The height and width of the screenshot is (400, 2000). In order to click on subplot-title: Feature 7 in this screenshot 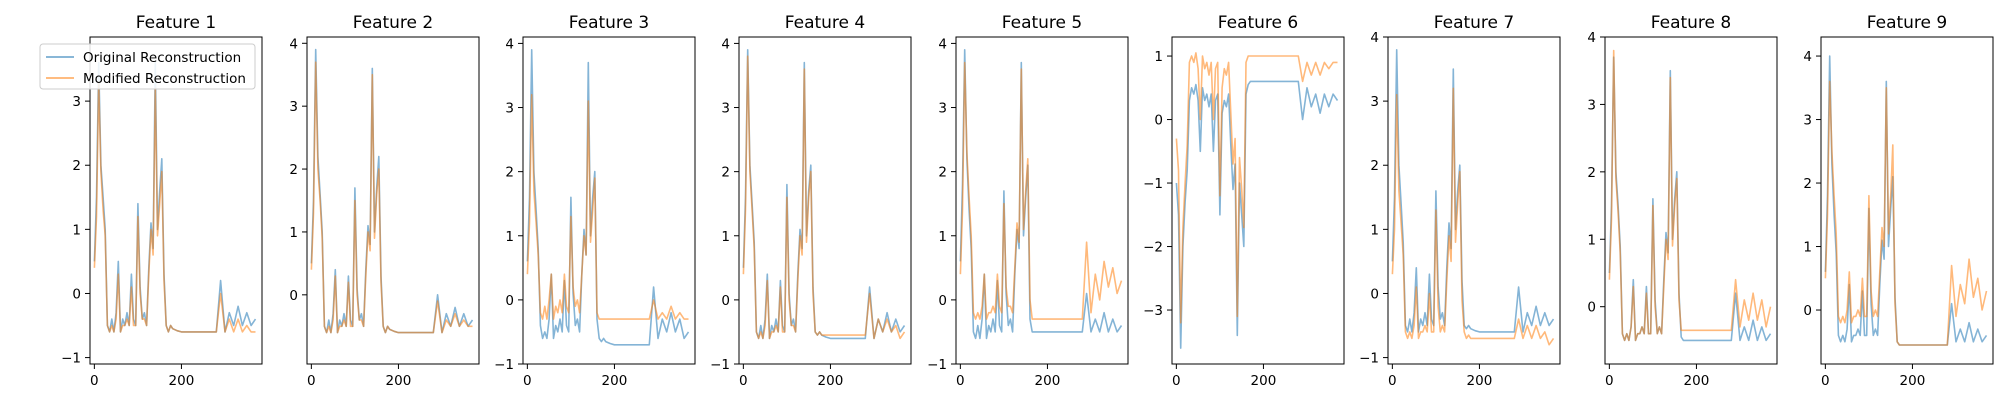, I will do `click(1474, 23)`.